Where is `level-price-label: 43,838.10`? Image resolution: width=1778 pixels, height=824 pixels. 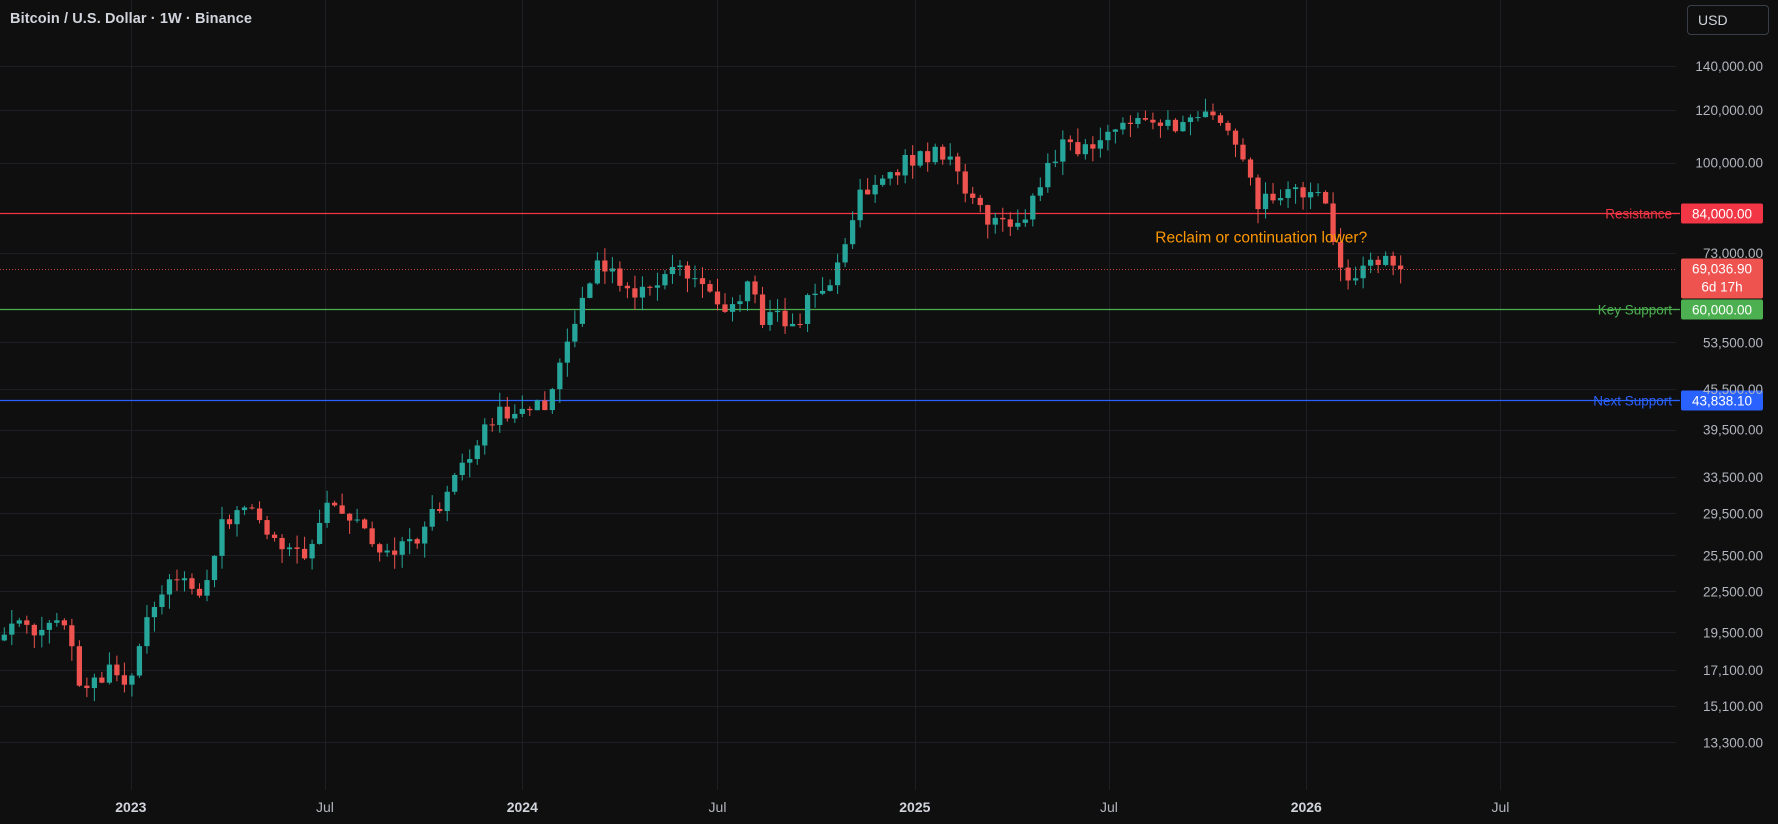
level-price-label: 43,838.10 is located at coordinates (1722, 401).